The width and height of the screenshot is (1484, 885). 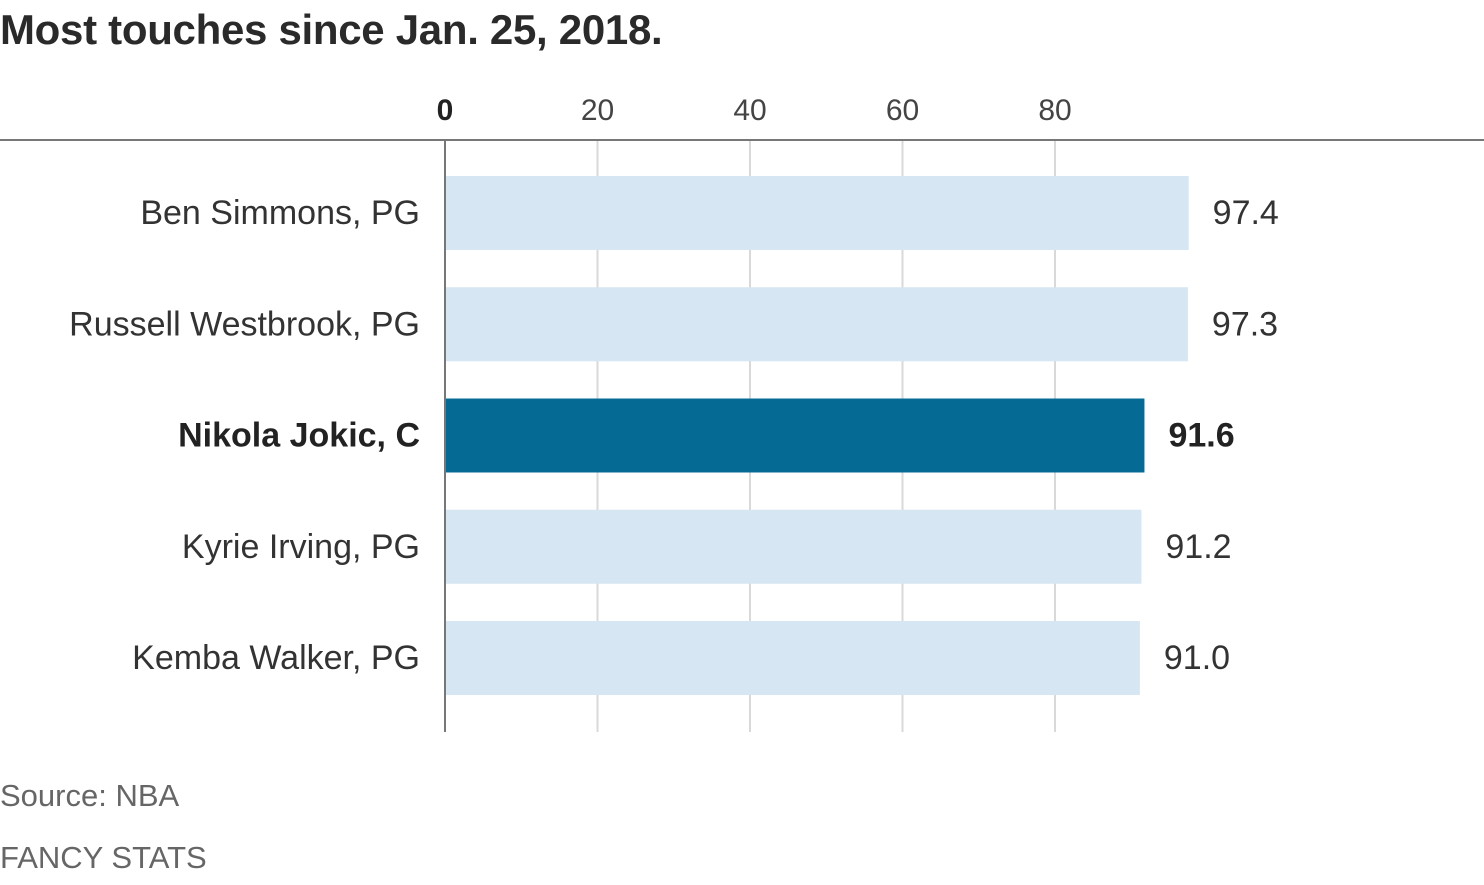 I want to click on category-label: Russell Westbrook, PG, so click(x=244, y=324).